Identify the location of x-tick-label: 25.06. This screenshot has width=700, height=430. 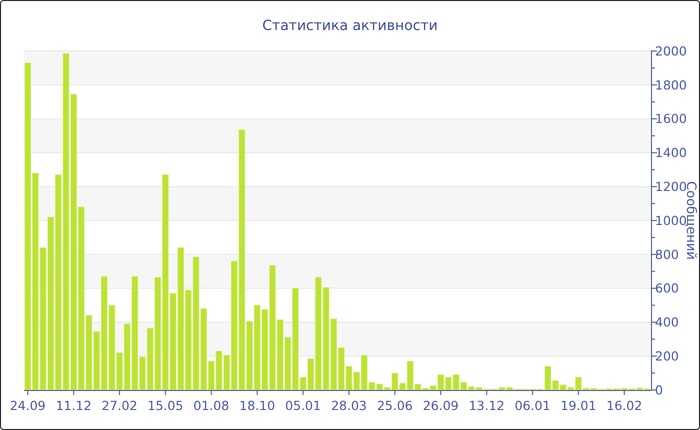
(394, 405).